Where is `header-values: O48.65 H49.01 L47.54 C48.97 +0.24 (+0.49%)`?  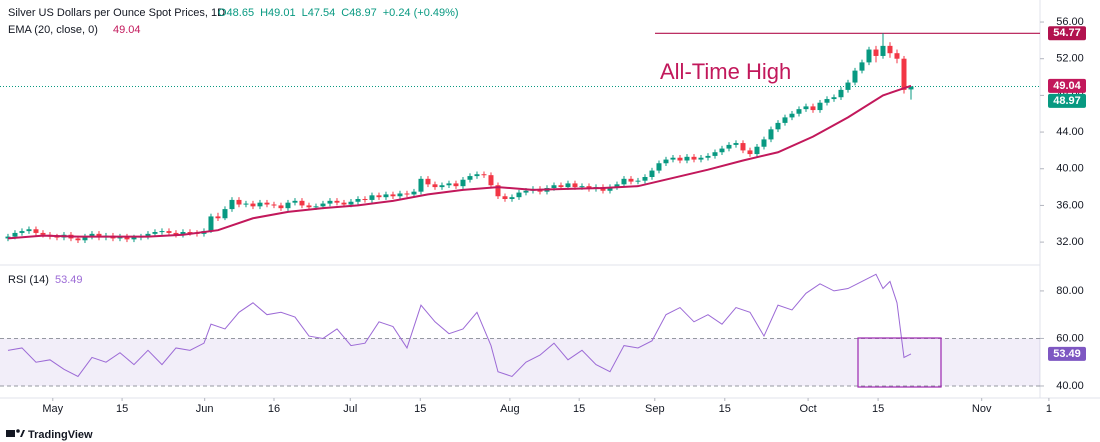 header-values: O48.65 H49.01 L47.54 C48.97 +0.24 (+0.49%) is located at coordinates (338, 13).